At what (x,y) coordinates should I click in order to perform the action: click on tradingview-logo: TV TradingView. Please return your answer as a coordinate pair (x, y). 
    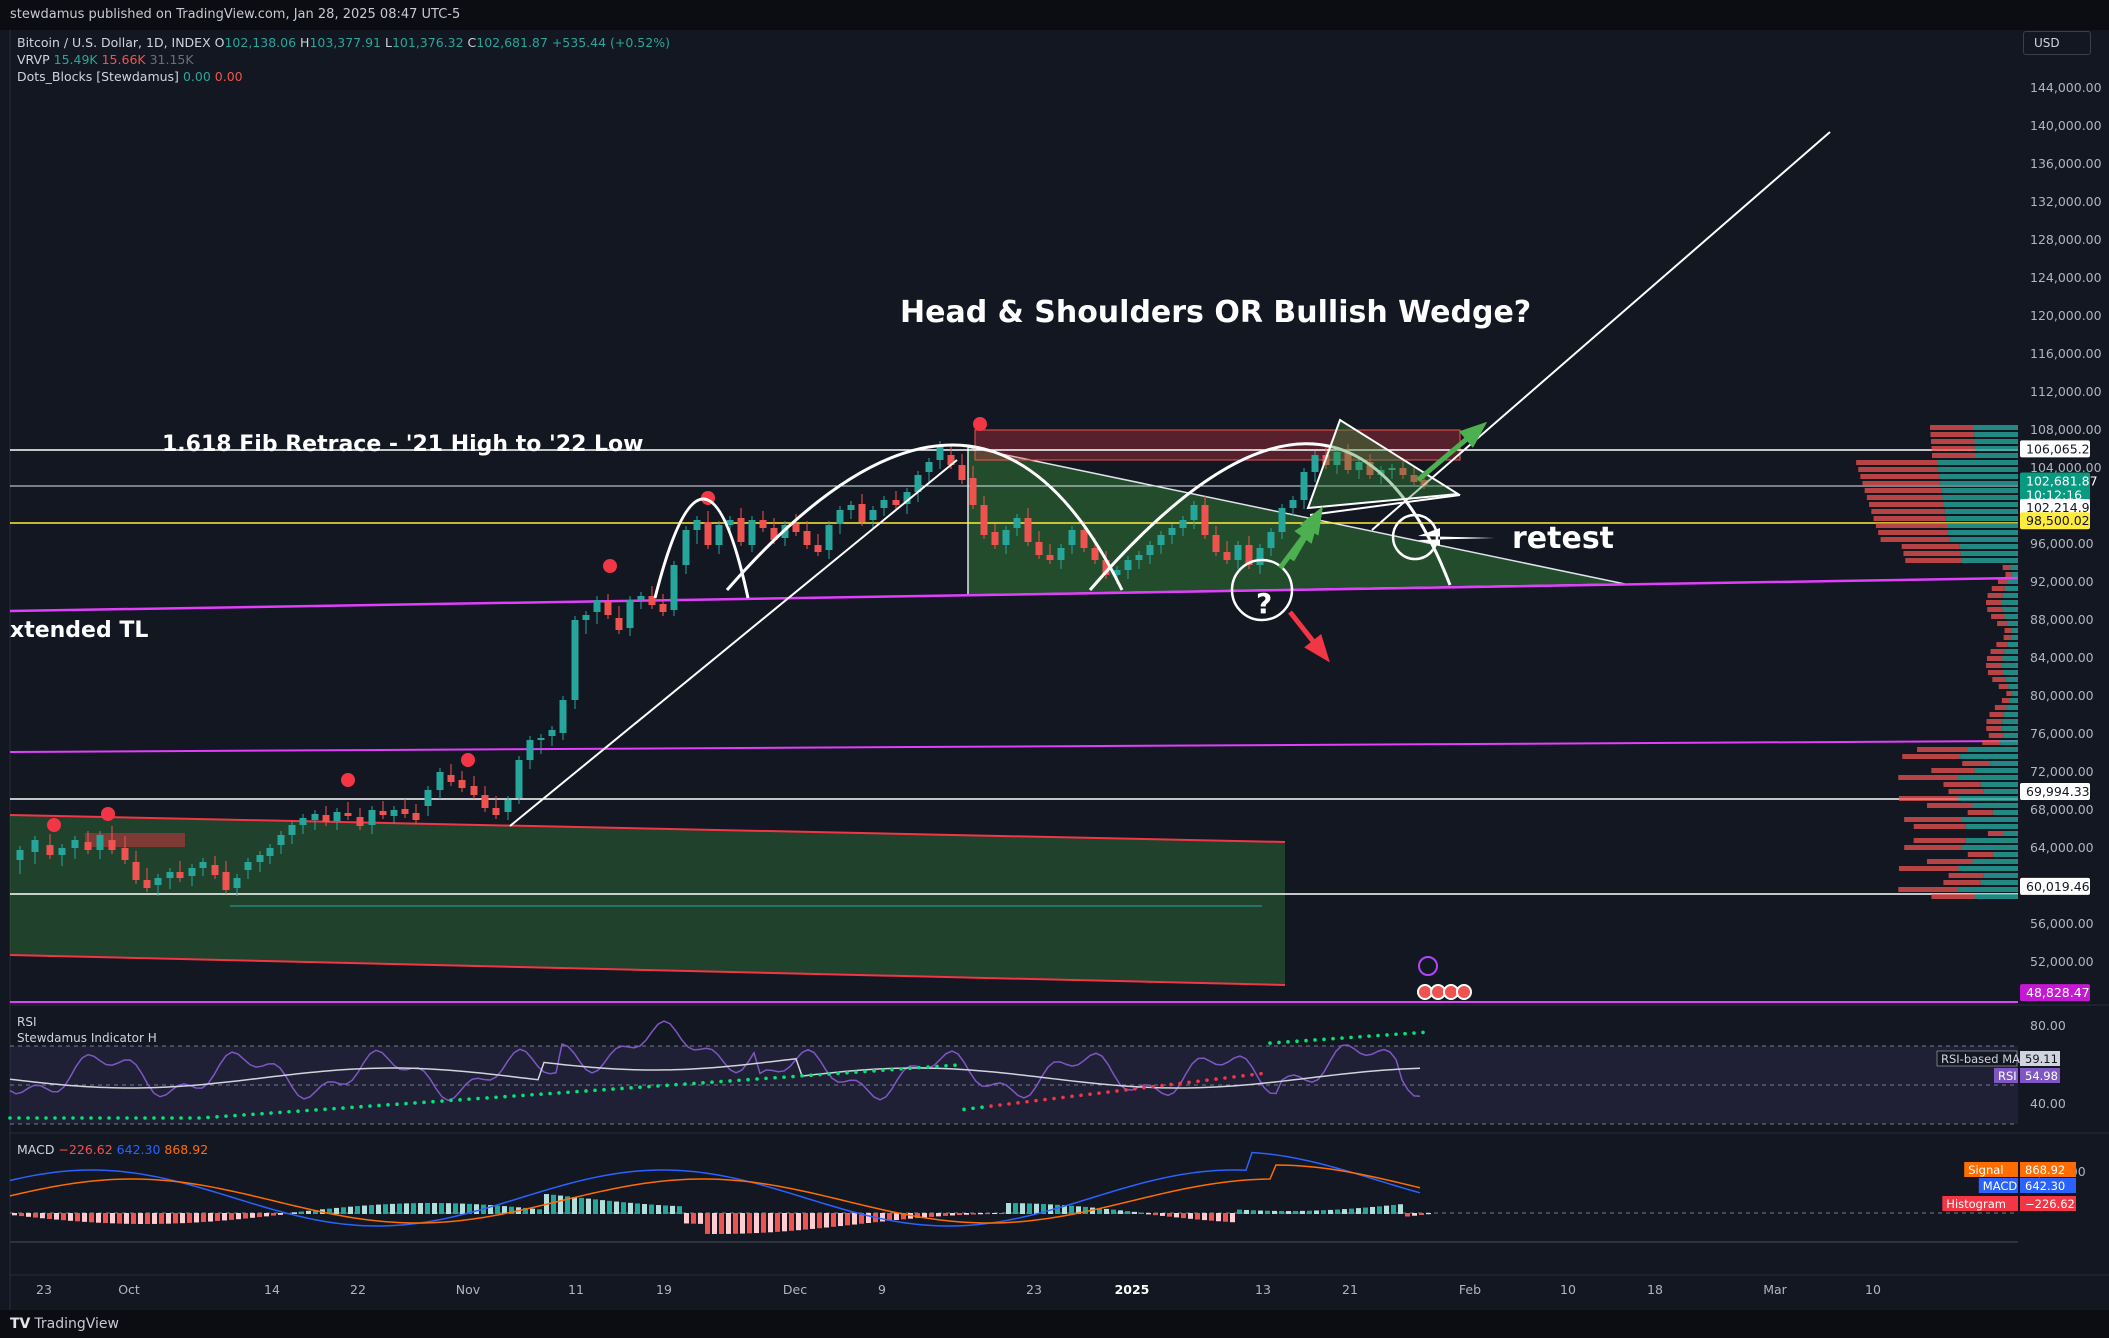
    Looking at the image, I should click on (64, 1324).